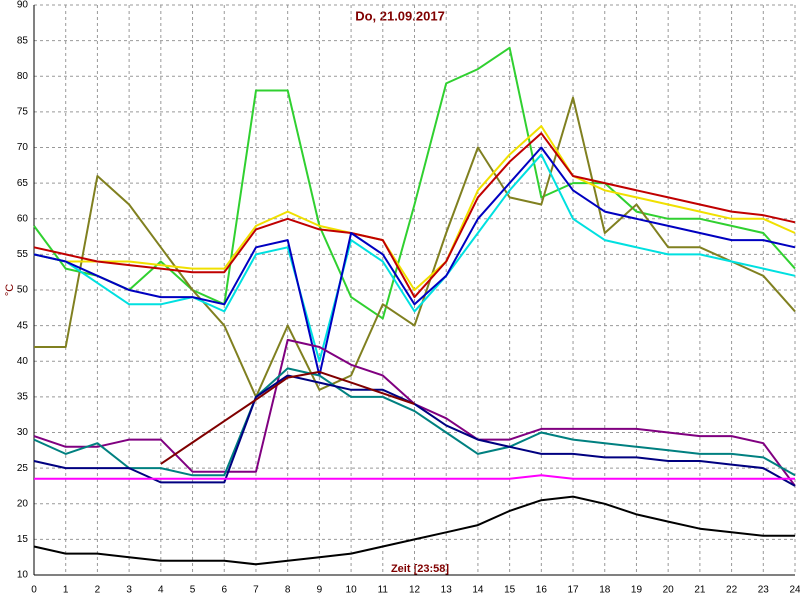 This screenshot has height=600, width=800. What do you see at coordinates (510, 590) in the screenshot?
I see `x-tick-label: 15` at bounding box center [510, 590].